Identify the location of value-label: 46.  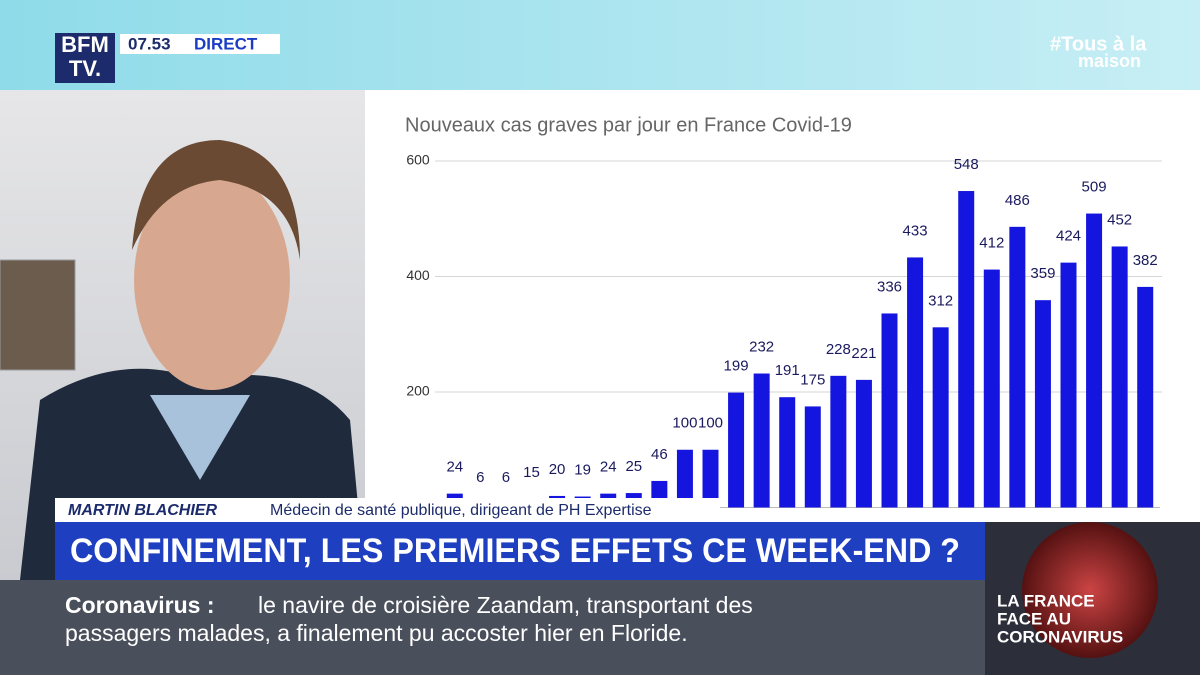
(659, 454).